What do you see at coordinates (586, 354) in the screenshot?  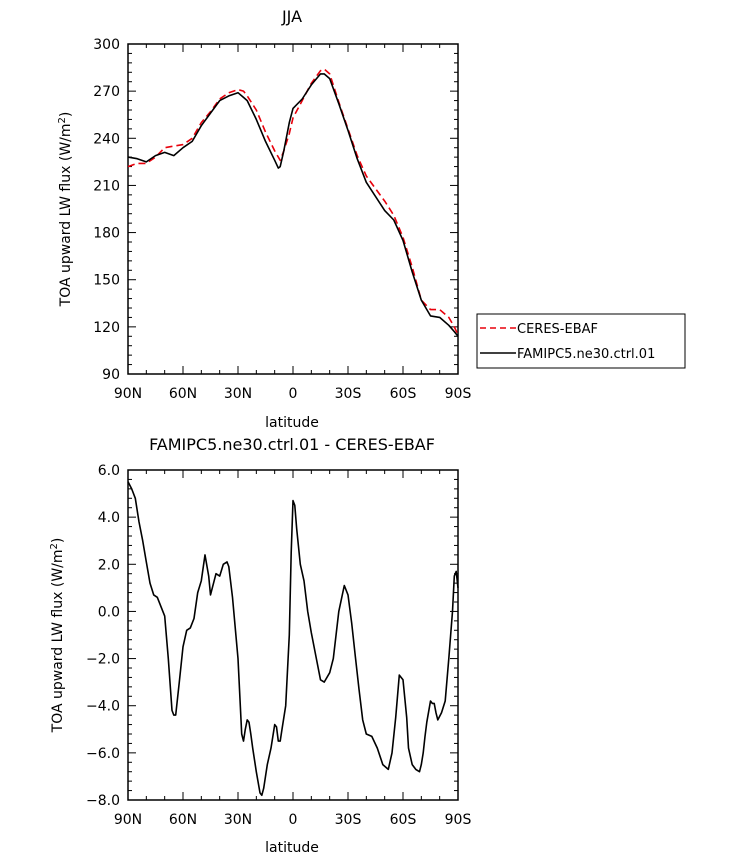 I see `legend-label-model: FAMIPC5.ne30.ctrl.01` at bounding box center [586, 354].